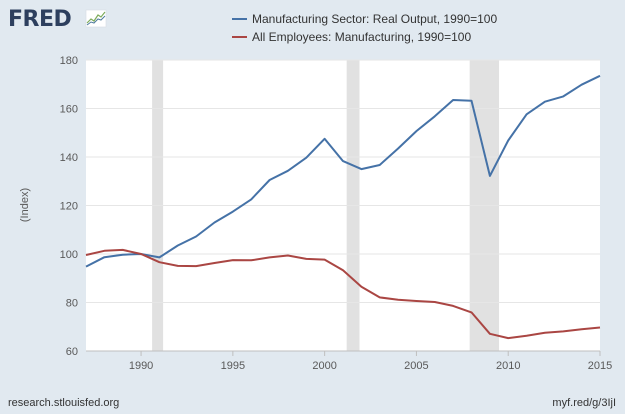  What do you see at coordinates (122, 254) in the screenshot?
I see `data-point-s0-1989` at bounding box center [122, 254].